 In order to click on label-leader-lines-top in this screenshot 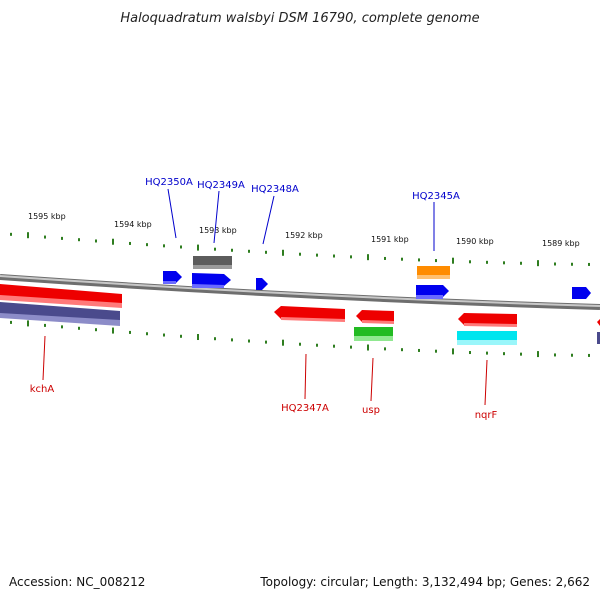, I will do `click(301, 219)`.